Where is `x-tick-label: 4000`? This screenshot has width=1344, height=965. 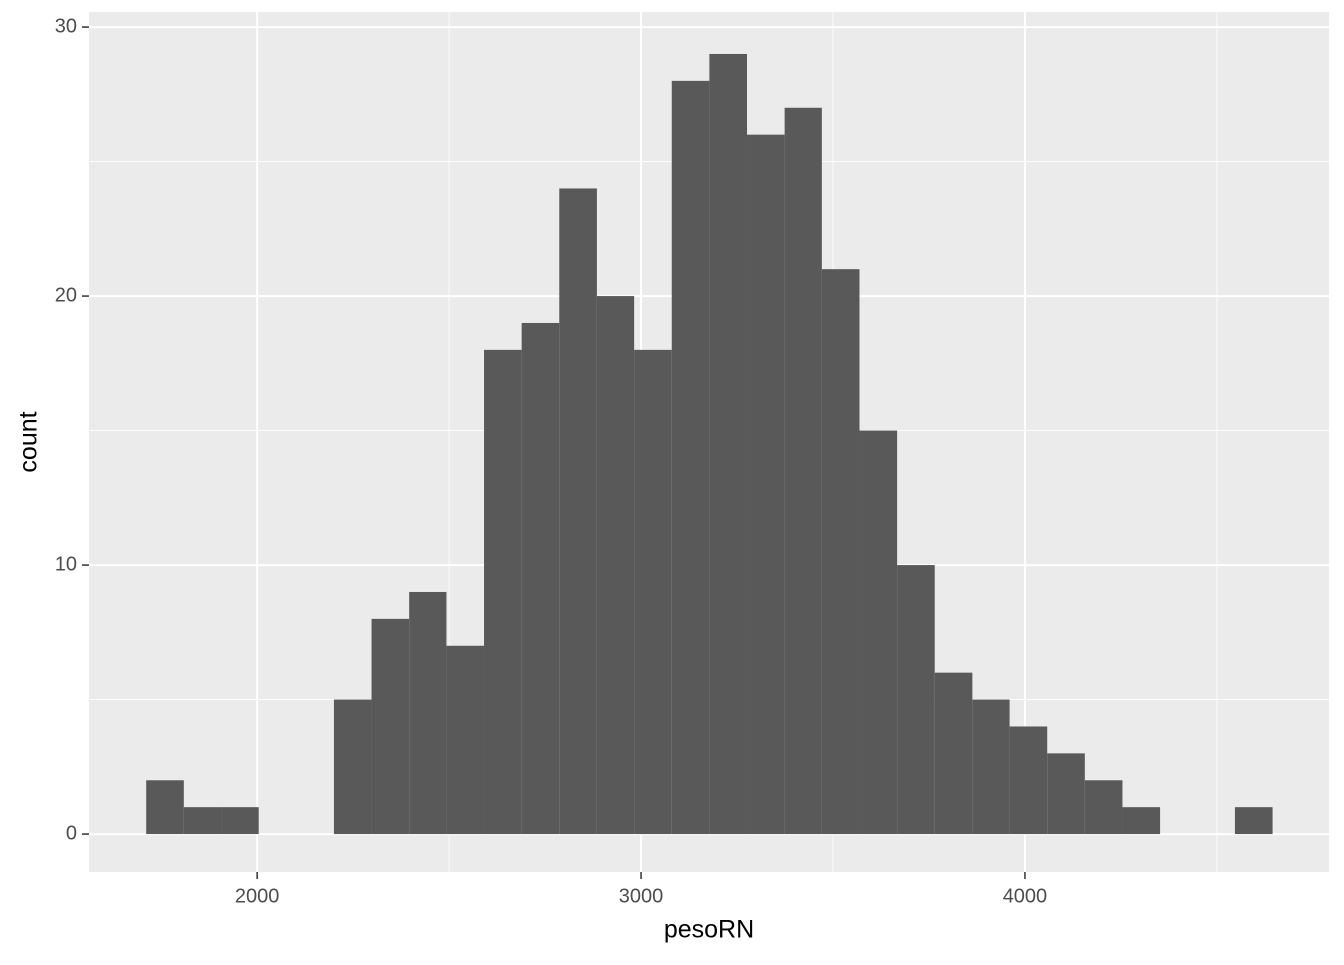 x-tick-label: 4000 is located at coordinates (1025, 896).